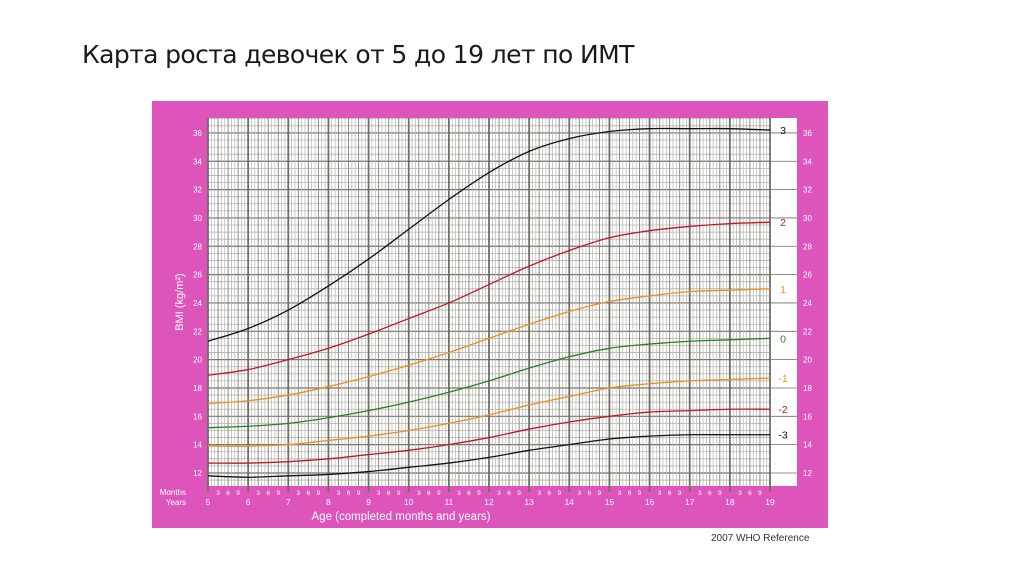  What do you see at coordinates (770, 502) in the screenshot?
I see `x-tick-year: 19` at bounding box center [770, 502].